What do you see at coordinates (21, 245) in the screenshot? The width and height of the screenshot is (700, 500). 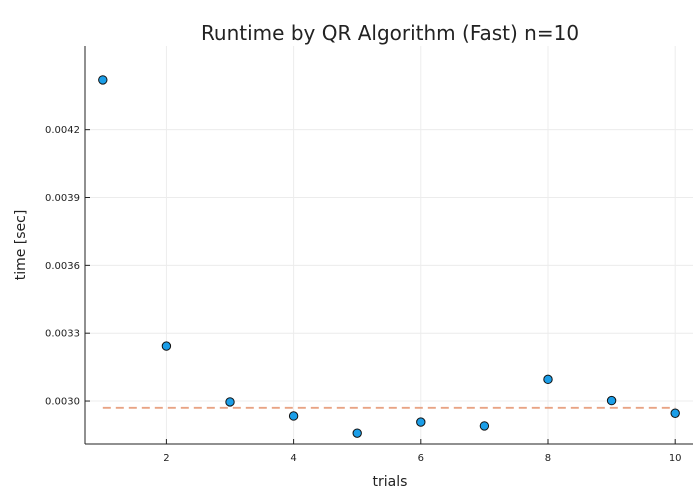 I see `y-axis-label: time [sec]` at bounding box center [21, 245].